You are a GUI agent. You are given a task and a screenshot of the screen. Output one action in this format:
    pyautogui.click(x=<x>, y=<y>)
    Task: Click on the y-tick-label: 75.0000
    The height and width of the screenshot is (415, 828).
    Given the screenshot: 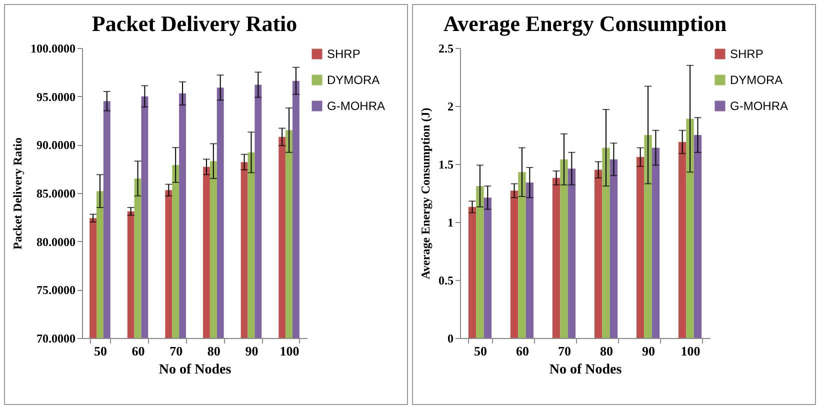 What is the action you would take?
    pyautogui.click(x=56, y=290)
    